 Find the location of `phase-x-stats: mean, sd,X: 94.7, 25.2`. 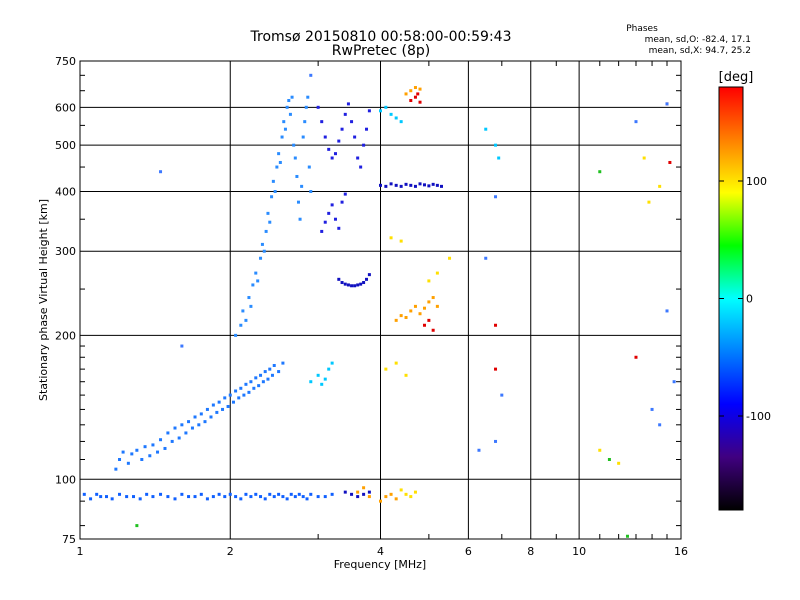

phase-x-stats: mean, sd,X: 94.7, 25.2 is located at coordinates (700, 51).